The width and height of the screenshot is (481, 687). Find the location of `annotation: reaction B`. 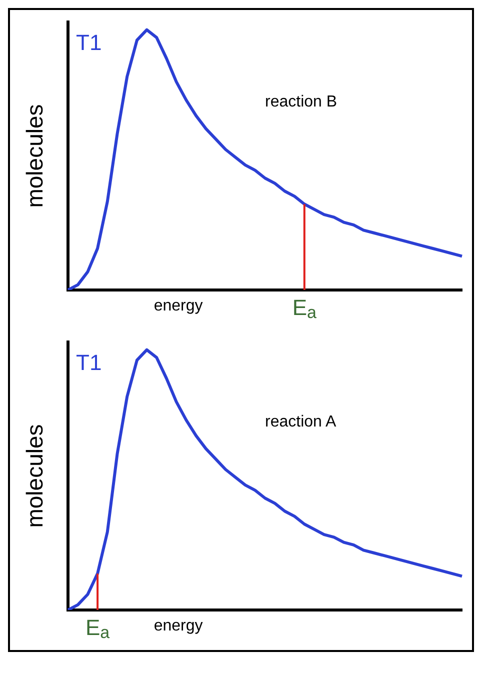

annotation: reaction B is located at coordinates (301, 101).